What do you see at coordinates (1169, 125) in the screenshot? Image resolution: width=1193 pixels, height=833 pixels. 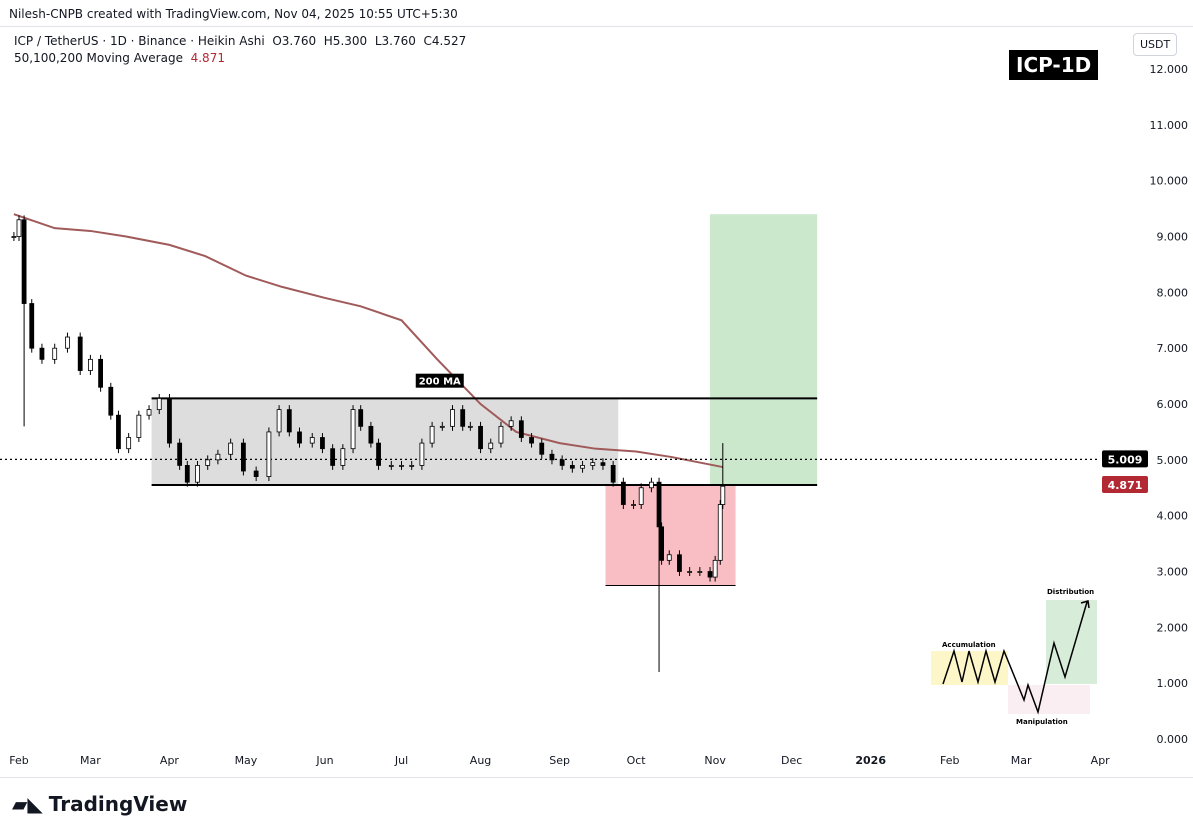 I see `y-tick-label: 11.000` at bounding box center [1169, 125].